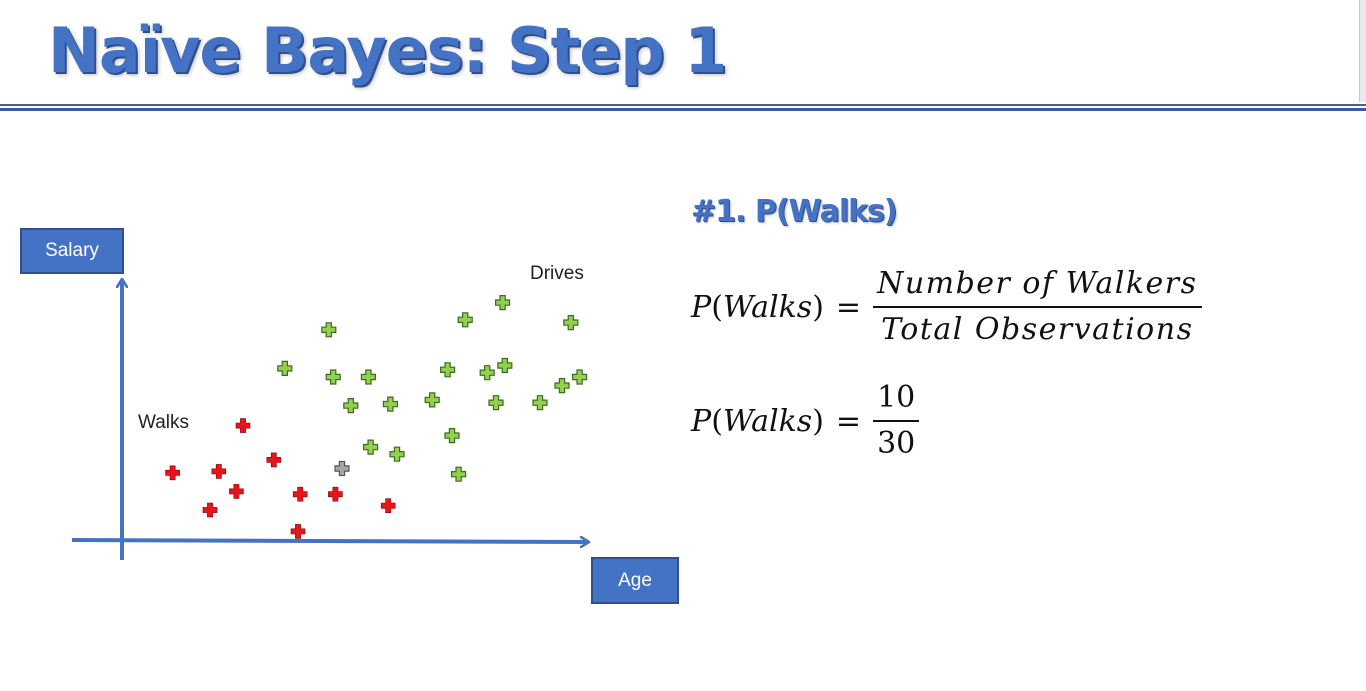  Describe the element at coordinates (635, 580) in the screenshot. I see `x-axis-label: Age` at that location.